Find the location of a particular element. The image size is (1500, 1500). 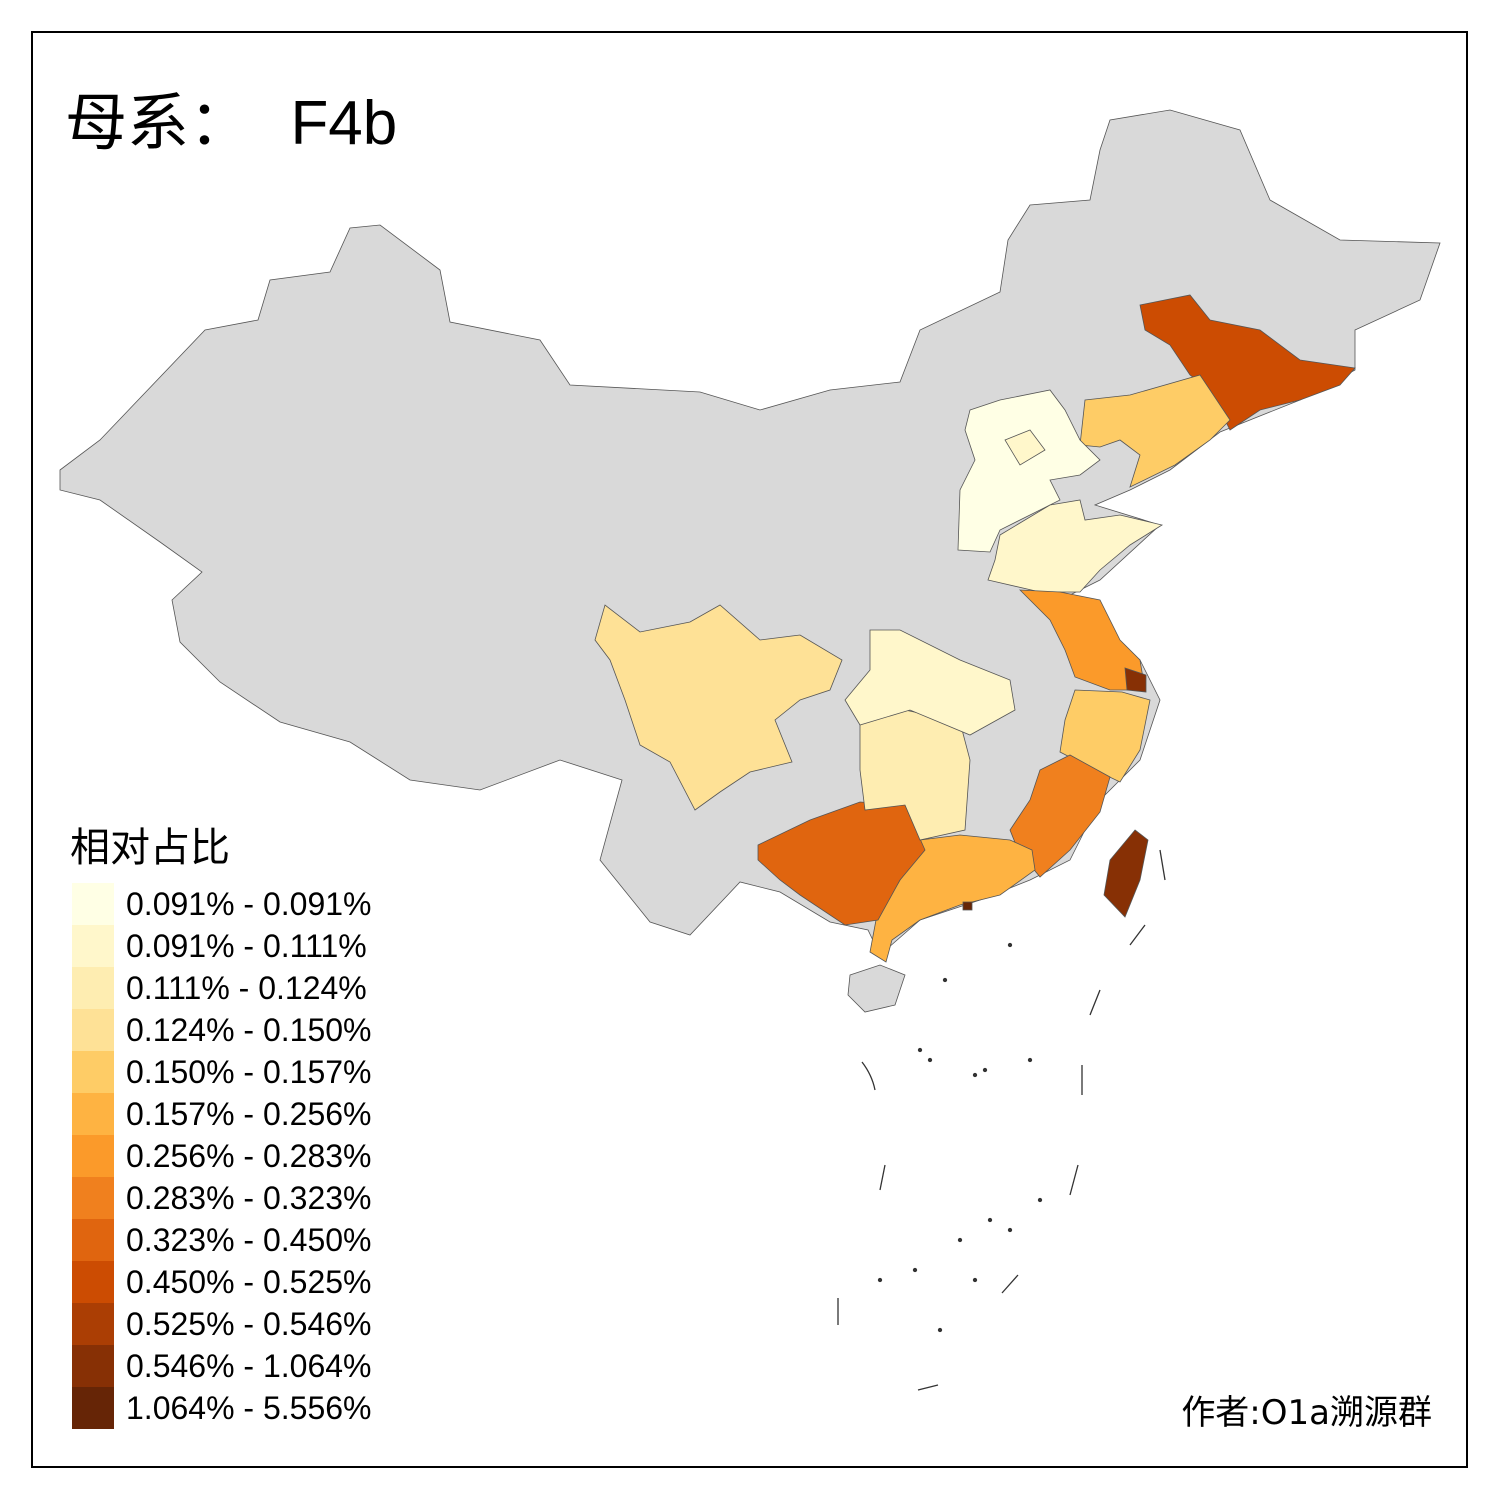

legend-title: 相对占比 is located at coordinates (150, 848).